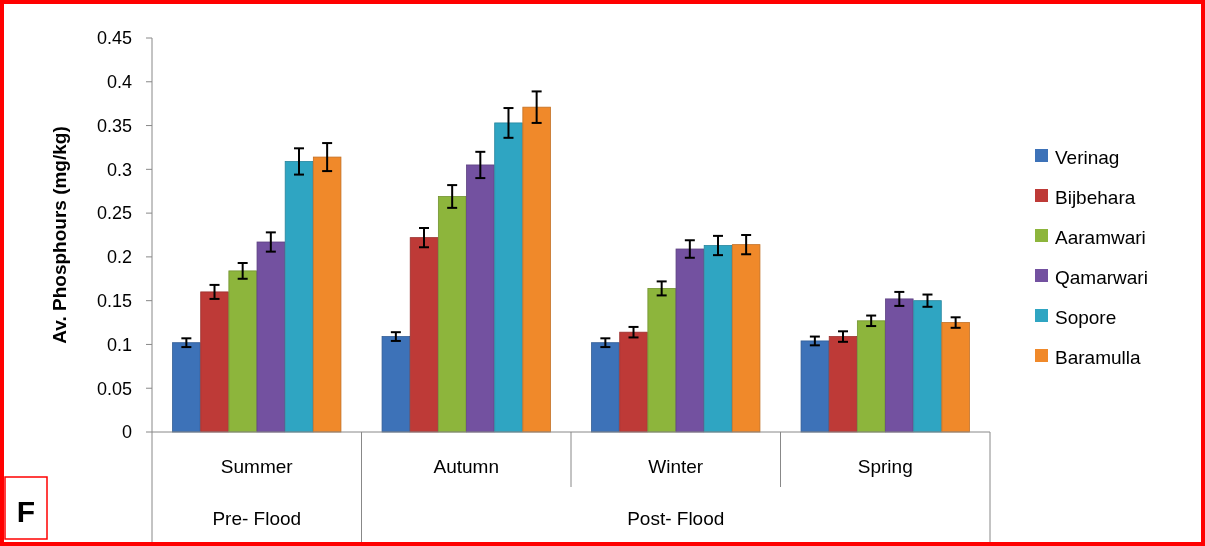 This screenshot has width=1205, height=546. I want to click on legend-label: Verinag, so click(1087, 157).